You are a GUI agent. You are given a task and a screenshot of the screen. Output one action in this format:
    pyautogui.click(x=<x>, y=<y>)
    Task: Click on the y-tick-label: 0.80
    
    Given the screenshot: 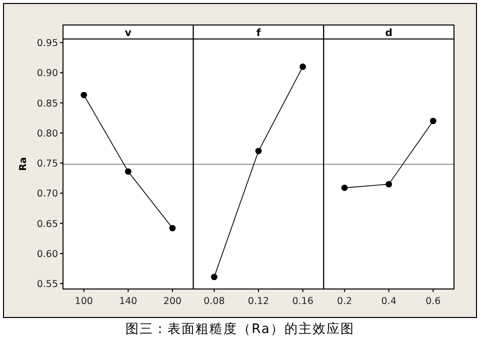 What is the action you would take?
    pyautogui.click(x=47, y=134)
    